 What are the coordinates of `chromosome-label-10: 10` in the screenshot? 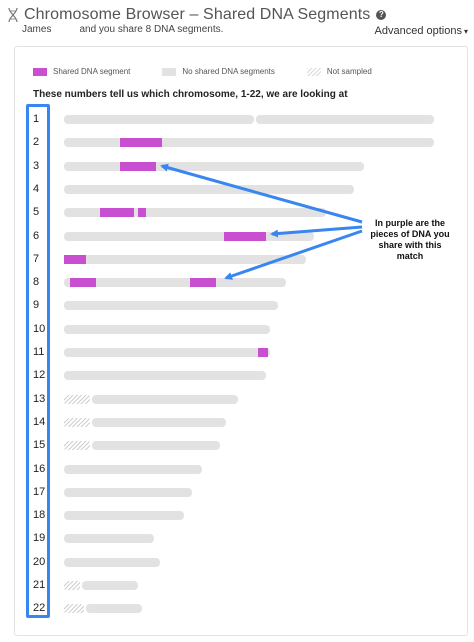 It's located at (39, 329).